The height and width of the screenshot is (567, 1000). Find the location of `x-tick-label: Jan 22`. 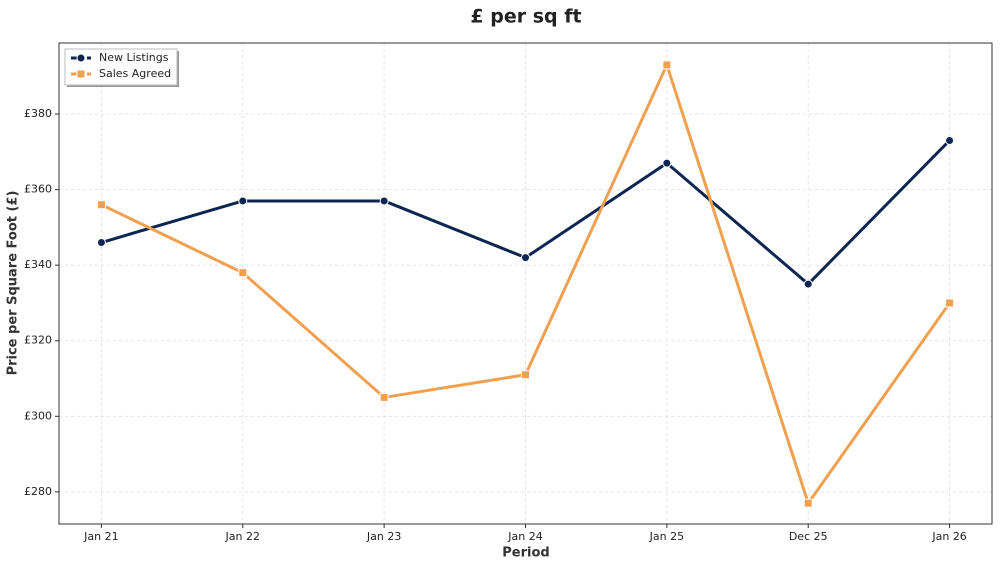

x-tick-label: Jan 22 is located at coordinates (242, 536).